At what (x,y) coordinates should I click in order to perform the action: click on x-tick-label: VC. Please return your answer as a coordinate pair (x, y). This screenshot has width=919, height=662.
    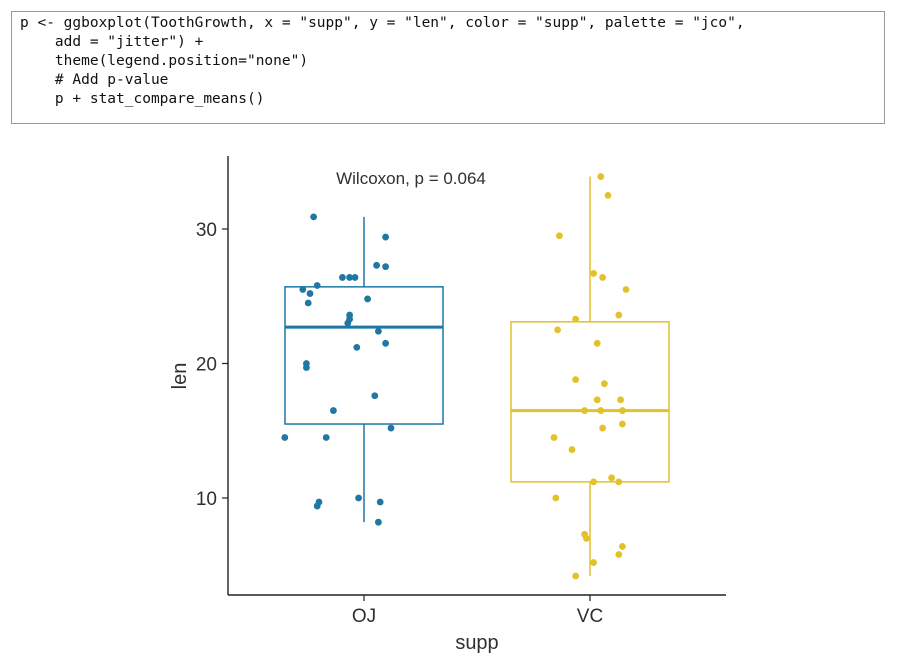
    Looking at the image, I should click on (590, 616).